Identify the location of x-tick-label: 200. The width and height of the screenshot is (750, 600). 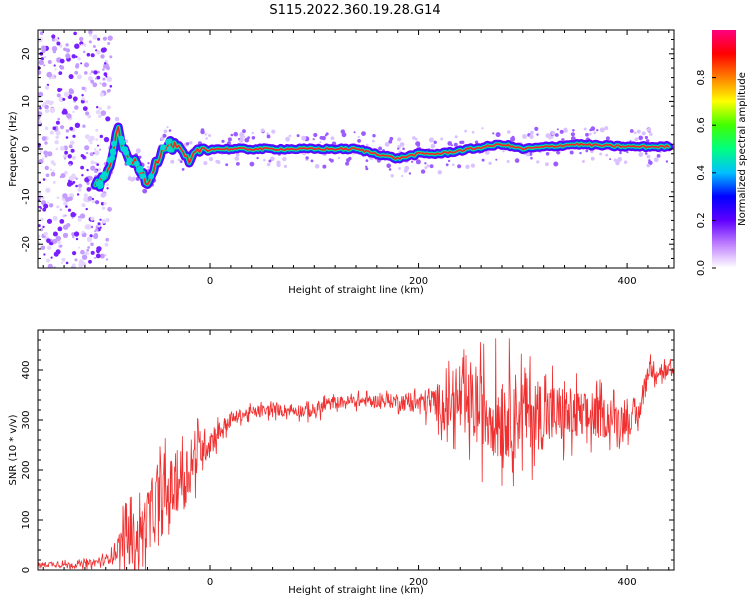
(418, 582).